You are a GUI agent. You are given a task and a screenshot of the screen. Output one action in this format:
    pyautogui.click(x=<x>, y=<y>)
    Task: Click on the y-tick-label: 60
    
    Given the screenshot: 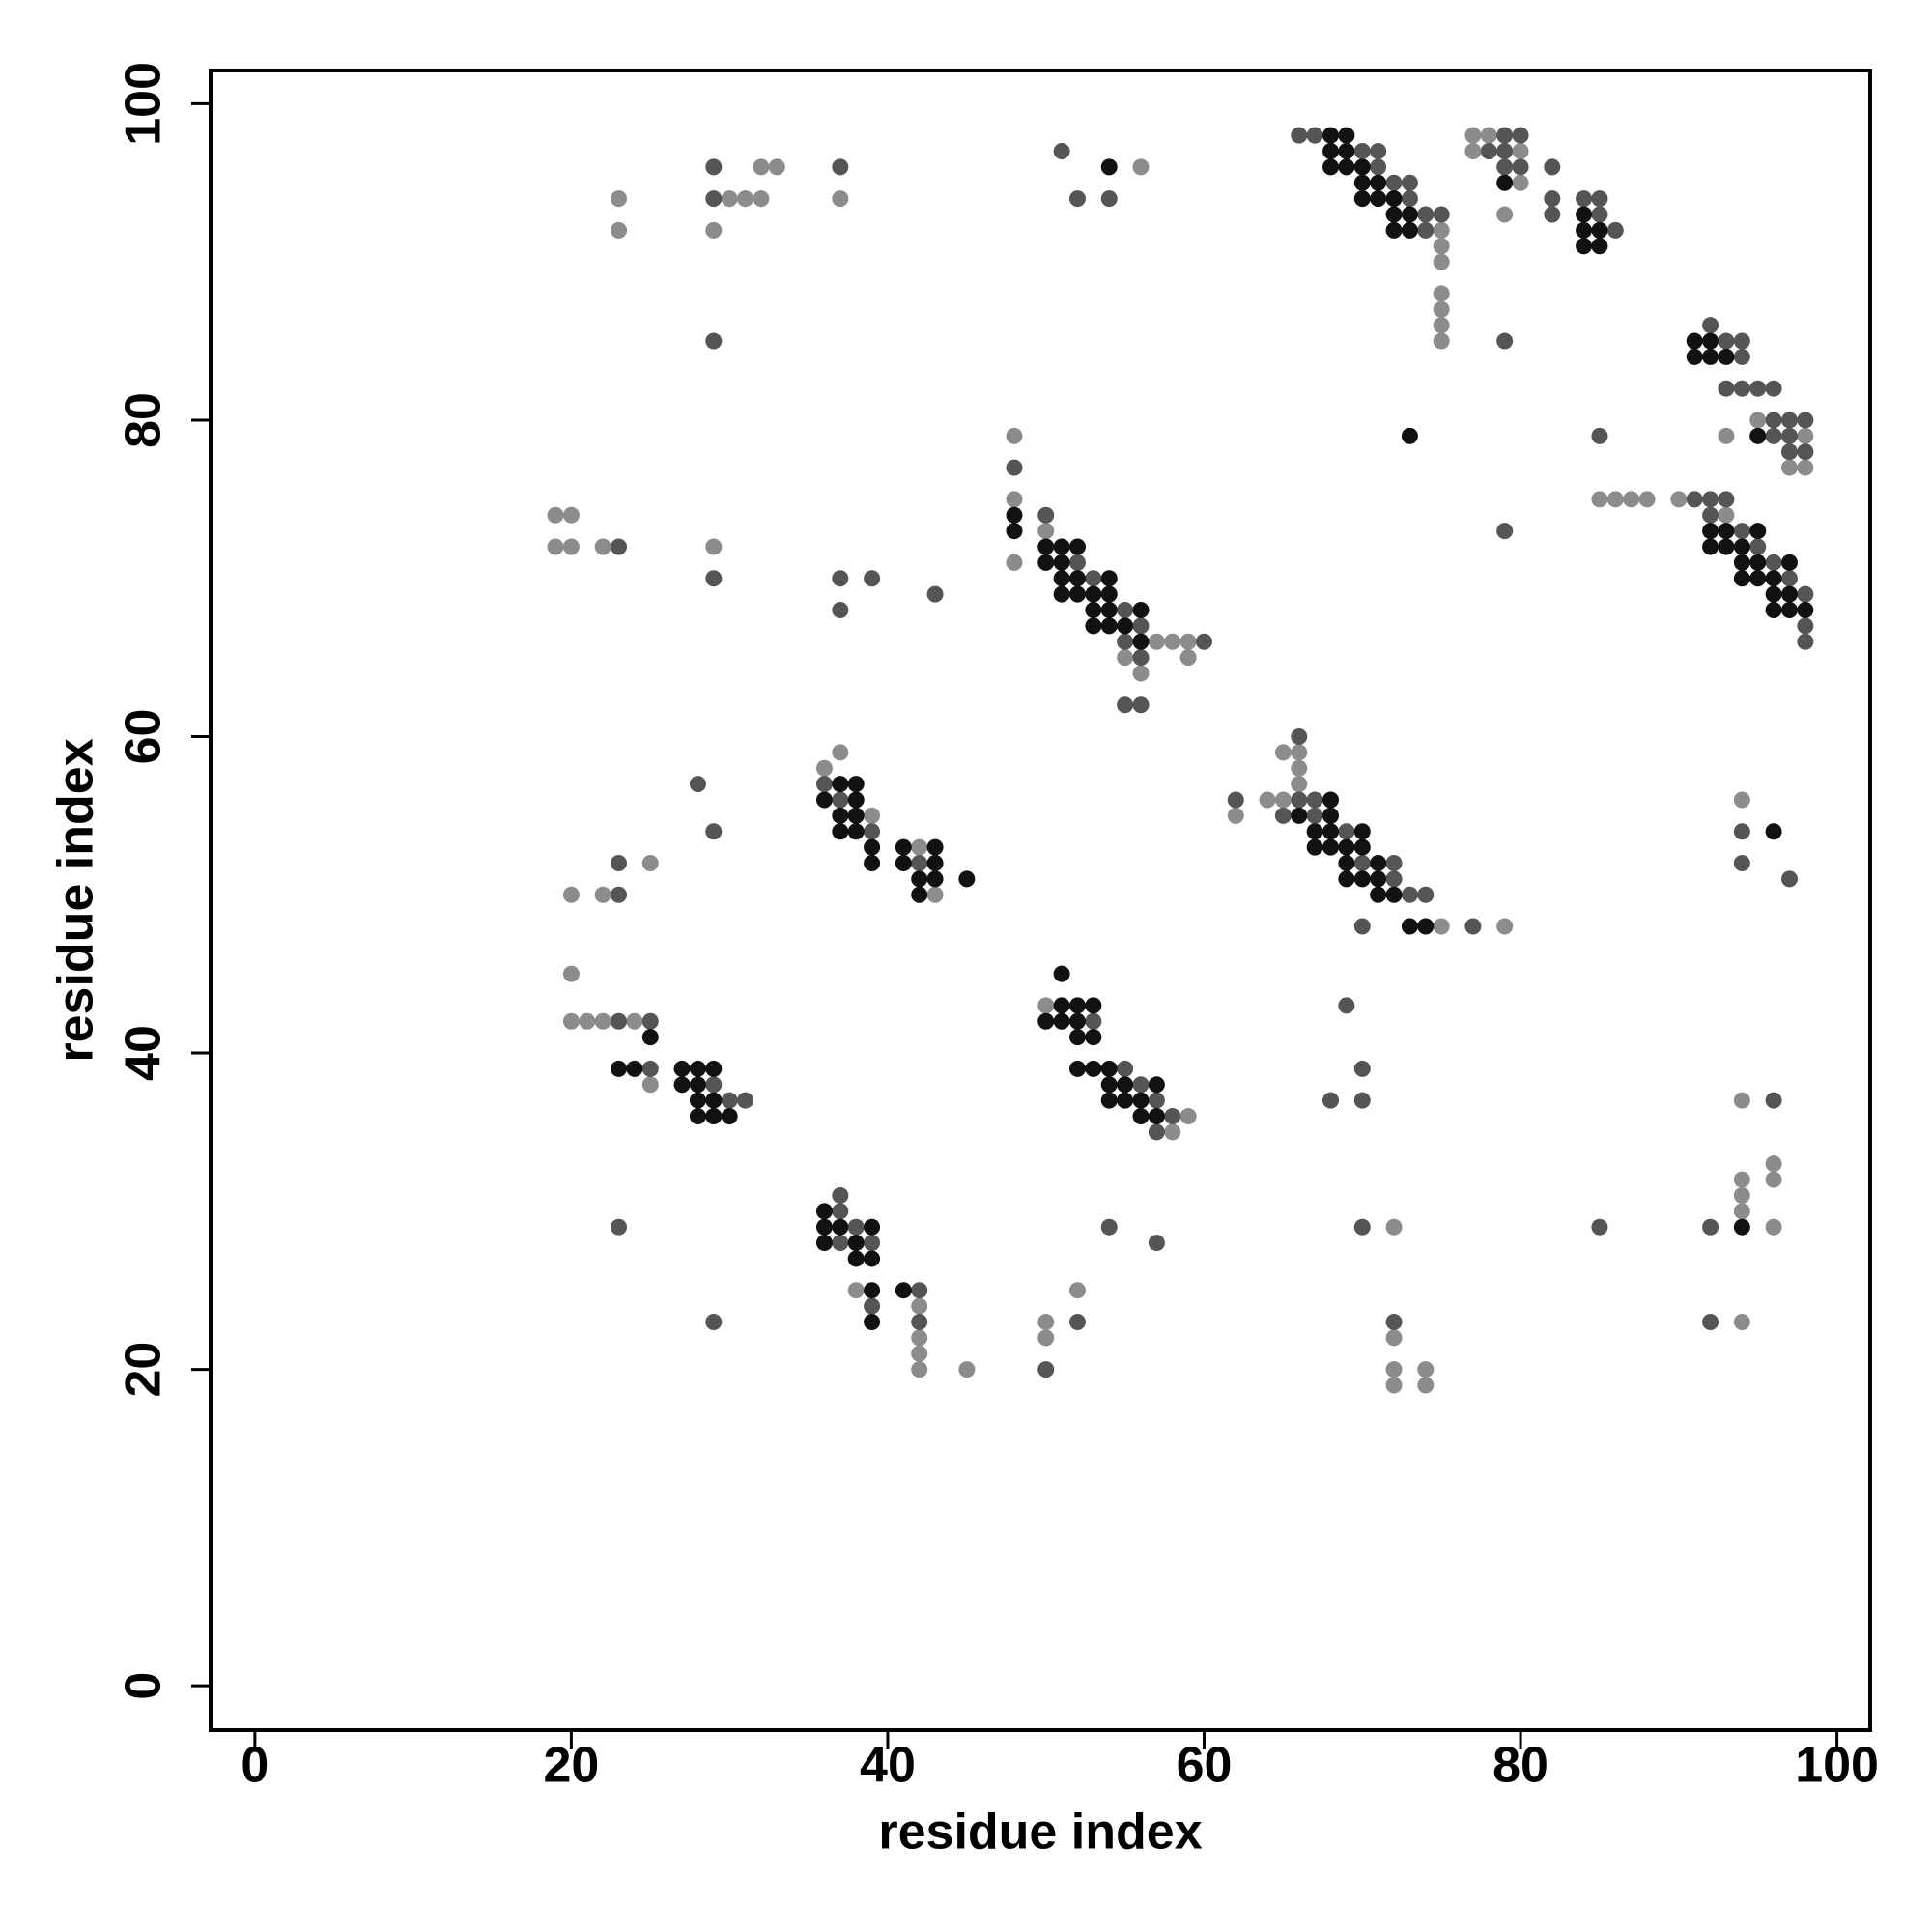 What is the action you would take?
    pyautogui.click(x=144, y=737)
    